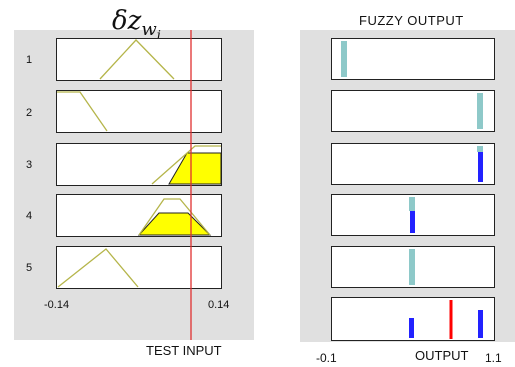 The width and height of the screenshot is (515, 367). What do you see at coordinates (326, 358) in the screenshot?
I see `output-axis-min-label: -0.1` at bounding box center [326, 358].